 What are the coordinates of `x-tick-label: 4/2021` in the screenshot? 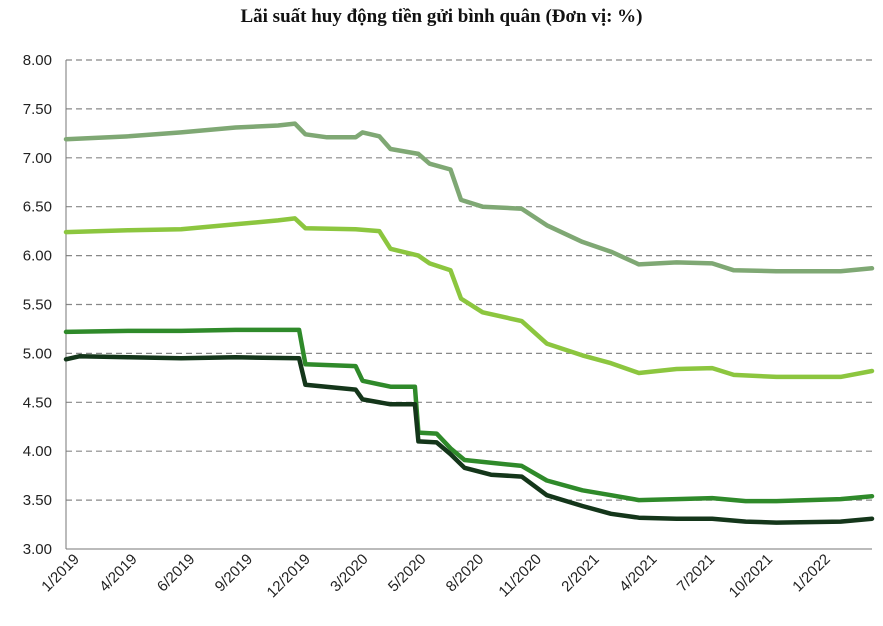 It's located at (638, 573).